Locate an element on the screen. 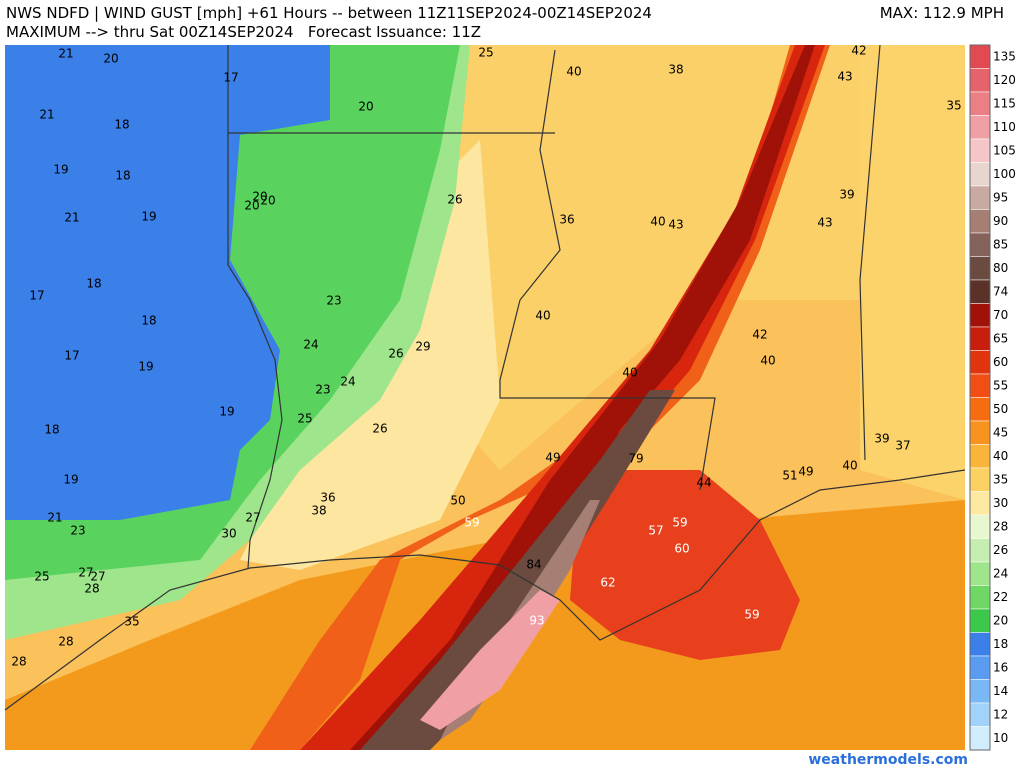 Image resolution: width=1024 pixels, height=768 pixels. map-value-label: 37 is located at coordinates (902, 446).